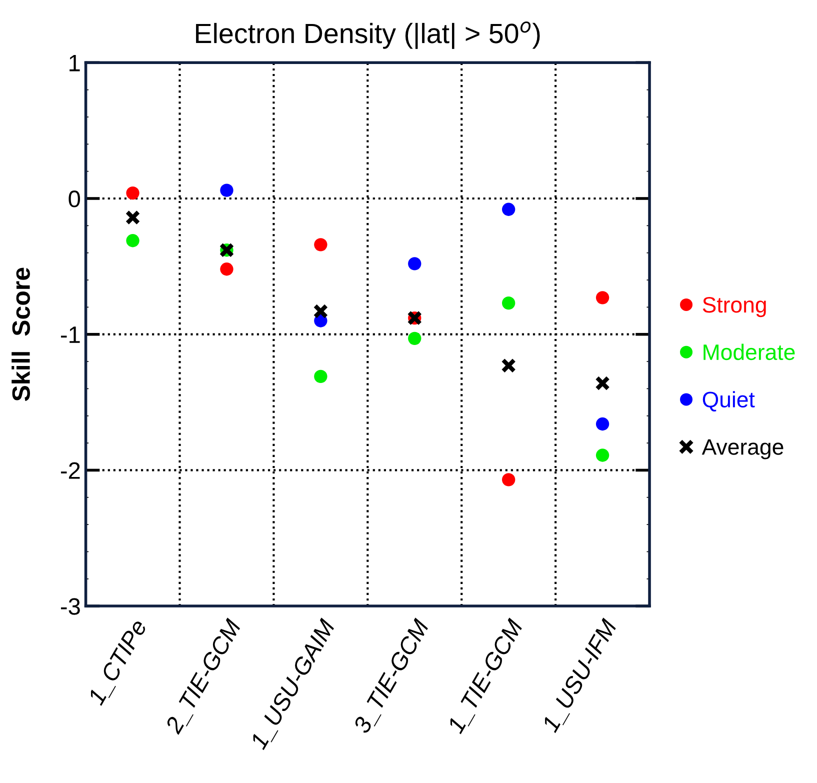  What do you see at coordinates (728, 401) in the screenshot?
I see `legend-label: Quiet` at bounding box center [728, 401].